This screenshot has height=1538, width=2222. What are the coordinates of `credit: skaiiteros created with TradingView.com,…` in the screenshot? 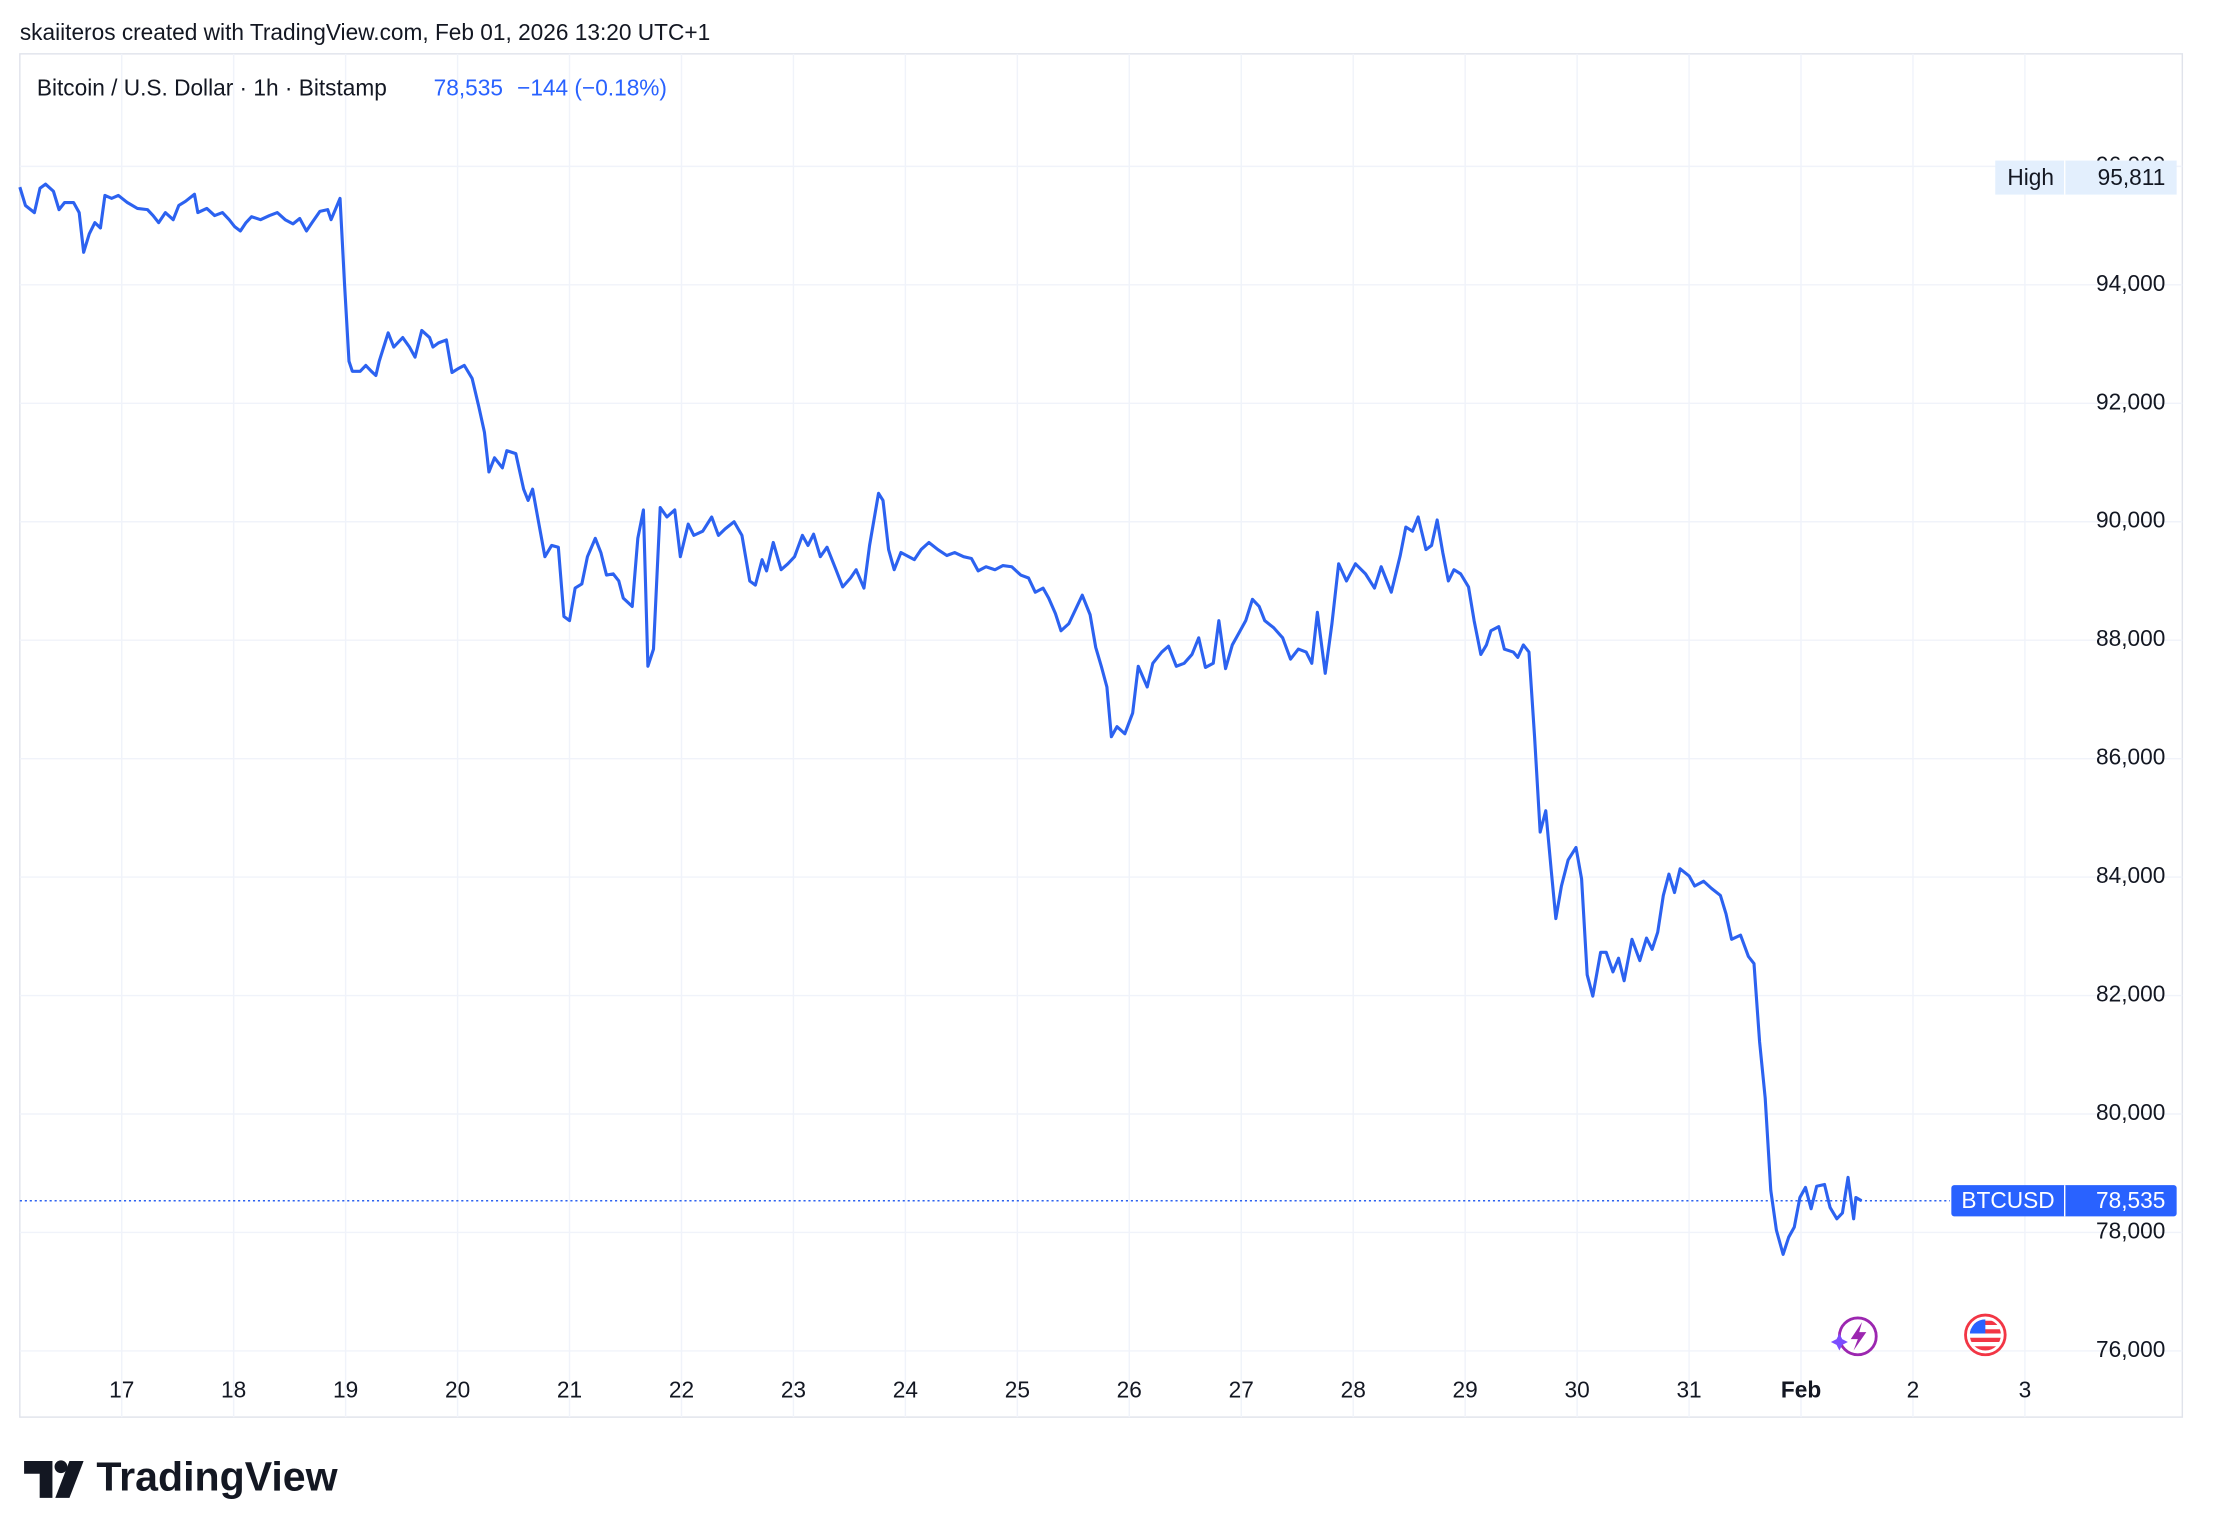 It's located at (365, 32).